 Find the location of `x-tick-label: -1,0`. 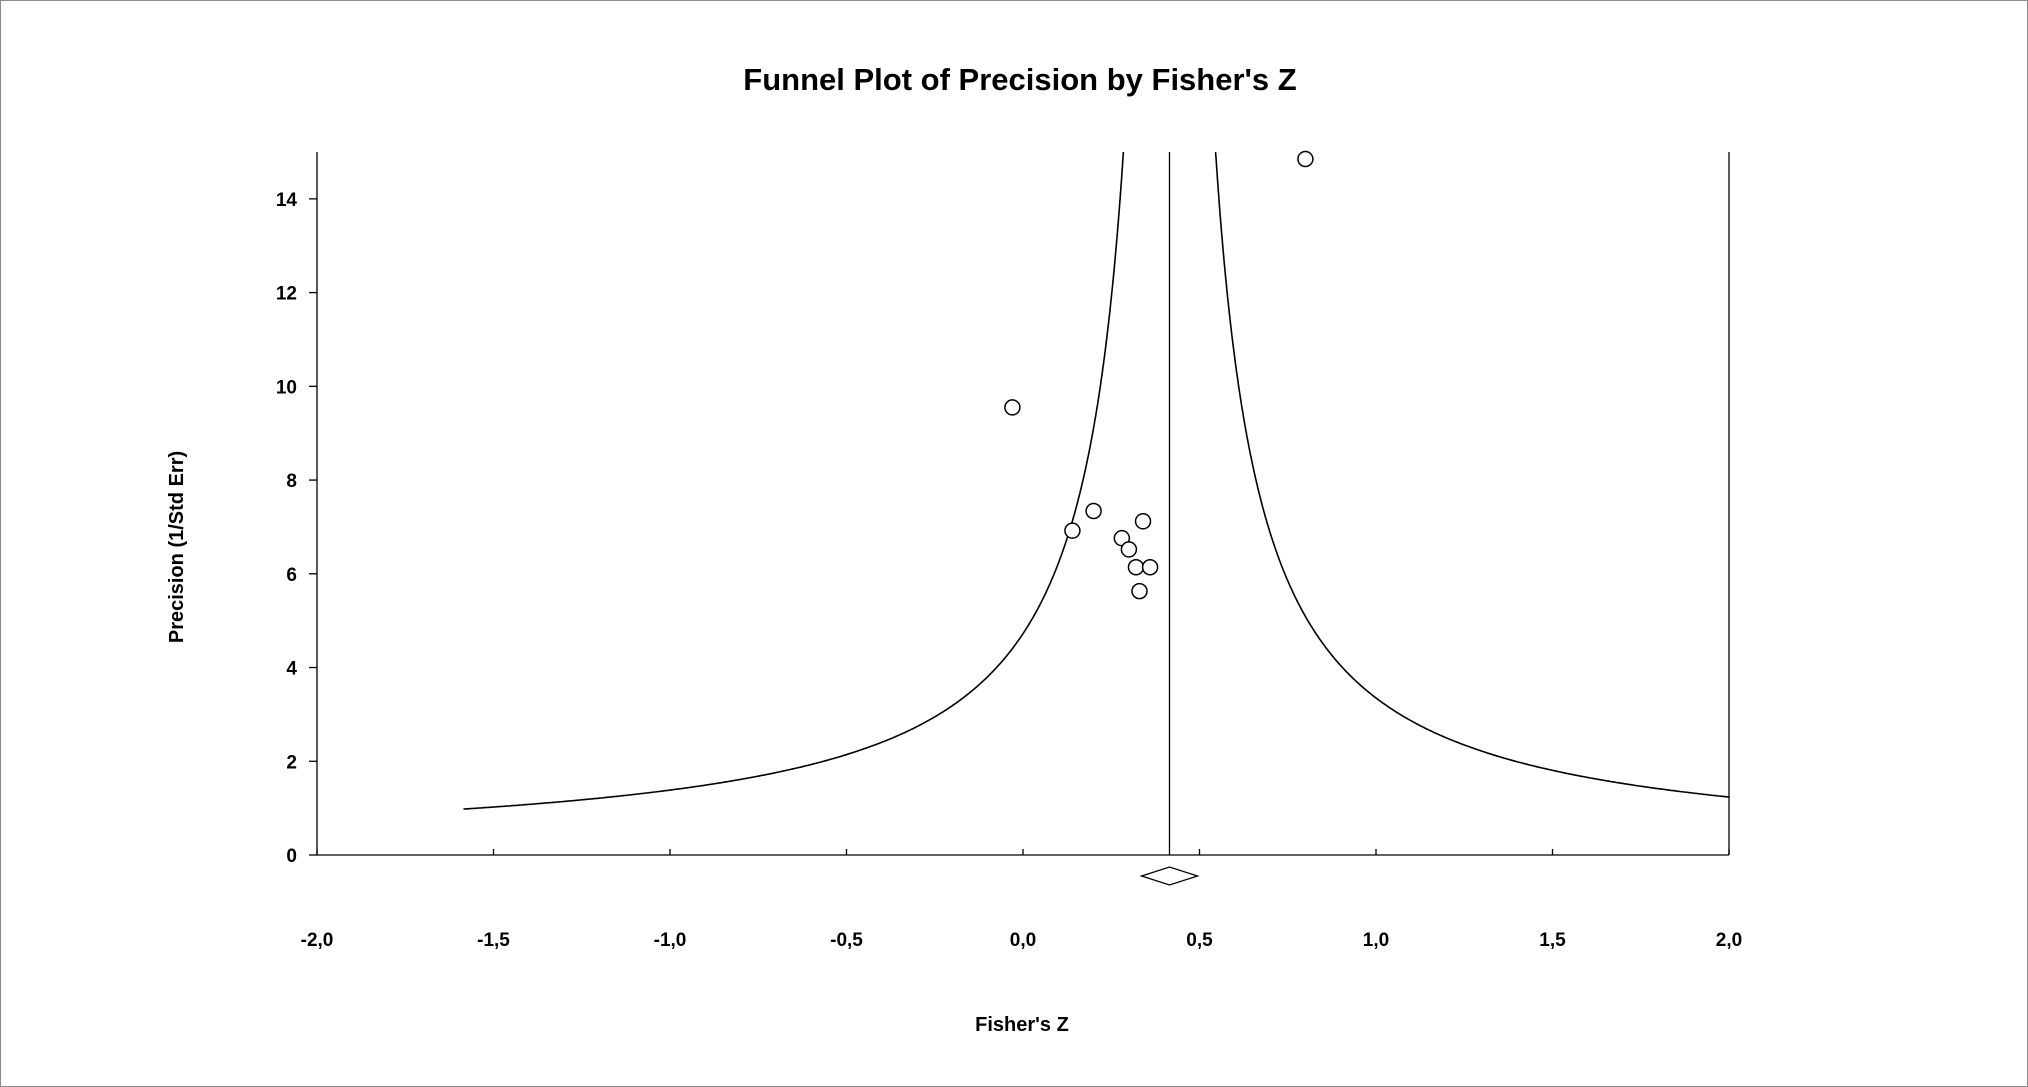

x-tick-label: -1,0 is located at coordinates (670, 940).